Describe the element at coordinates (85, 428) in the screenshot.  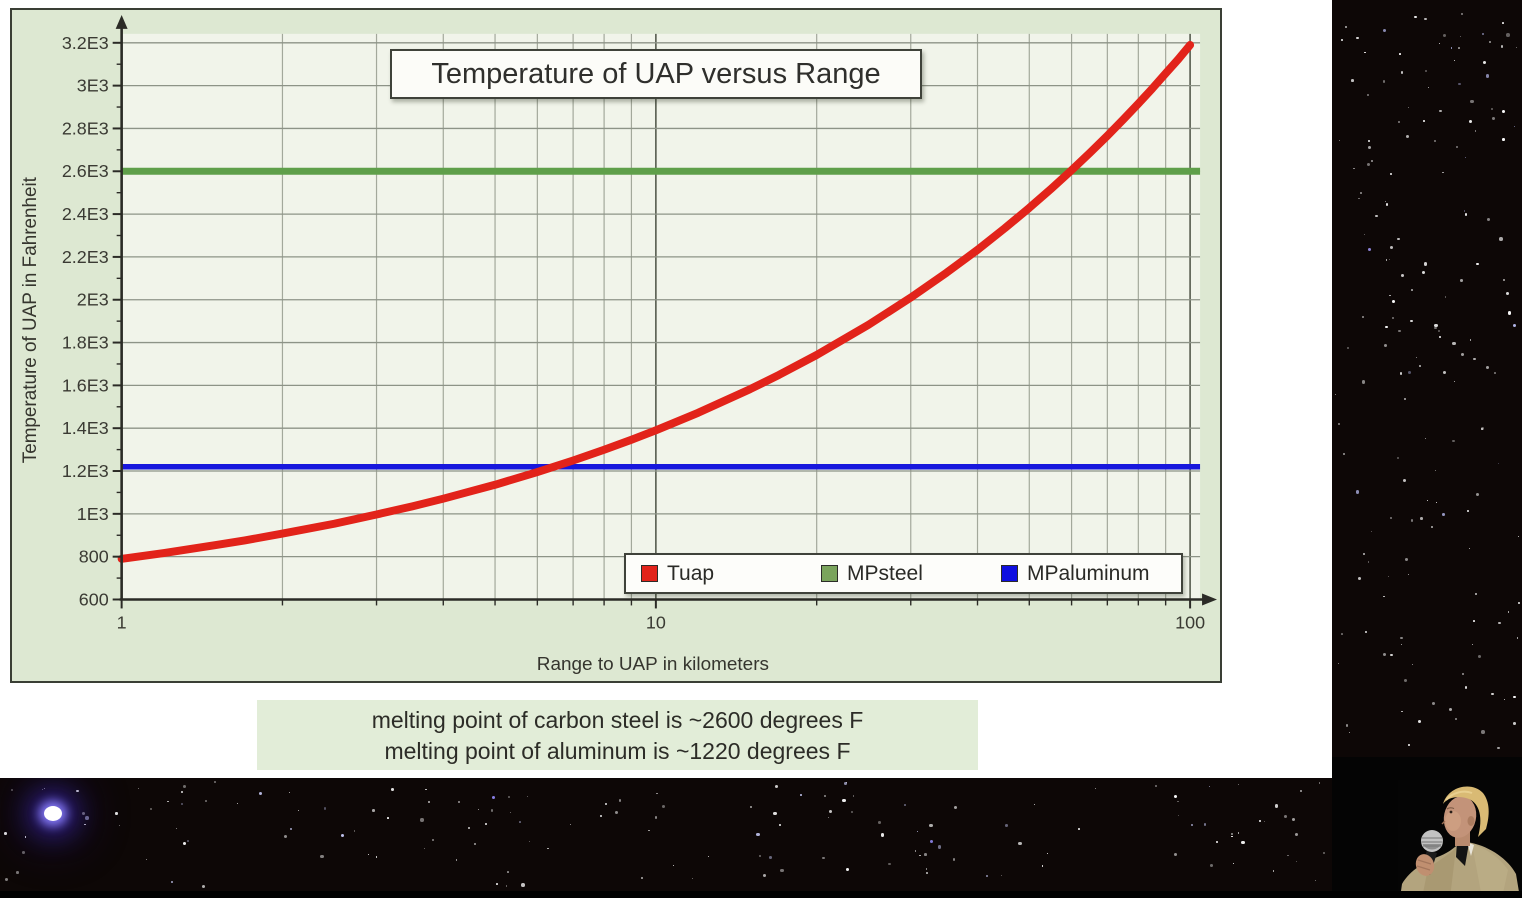
I see `y-tick-label: 1.4E3` at that location.